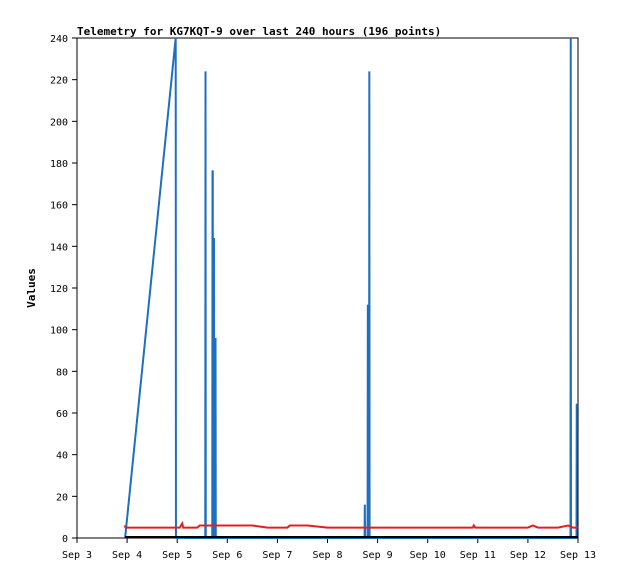 Image resolution: width=618 pixels, height=584 pixels. What do you see at coordinates (59, 122) in the screenshot?
I see `y-tick-label: 200` at bounding box center [59, 122].